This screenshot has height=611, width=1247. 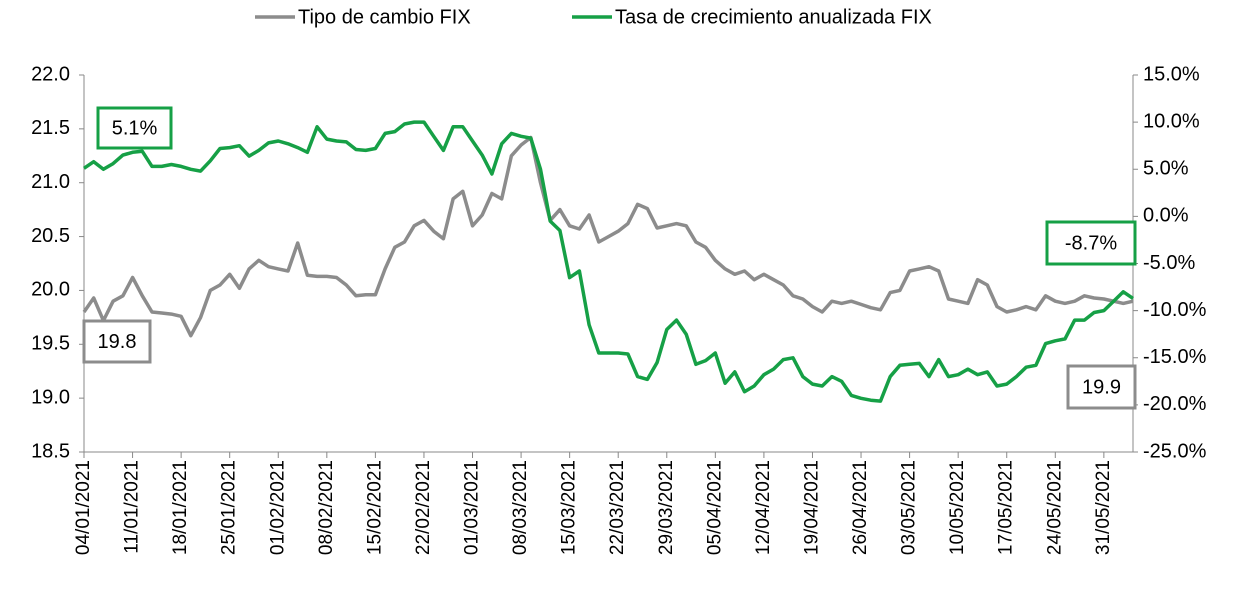 I want to click on y2-tick-label: -20.0%, so click(x=1175, y=404).